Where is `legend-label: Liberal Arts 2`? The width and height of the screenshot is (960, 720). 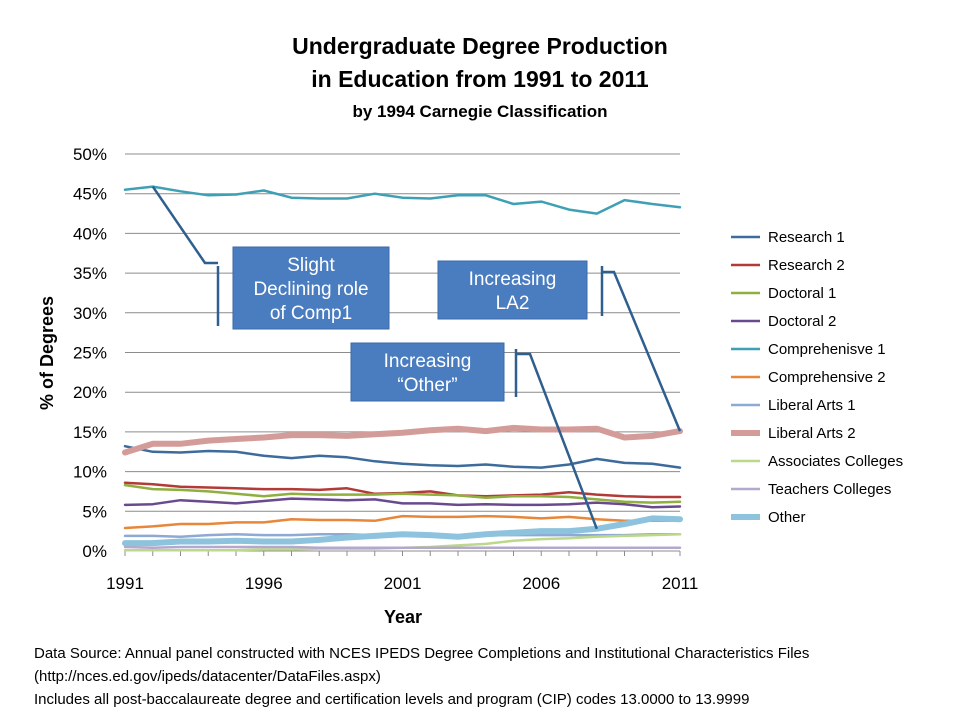 legend-label: Liberal Arts 2 is located at coordinates (812, 433).